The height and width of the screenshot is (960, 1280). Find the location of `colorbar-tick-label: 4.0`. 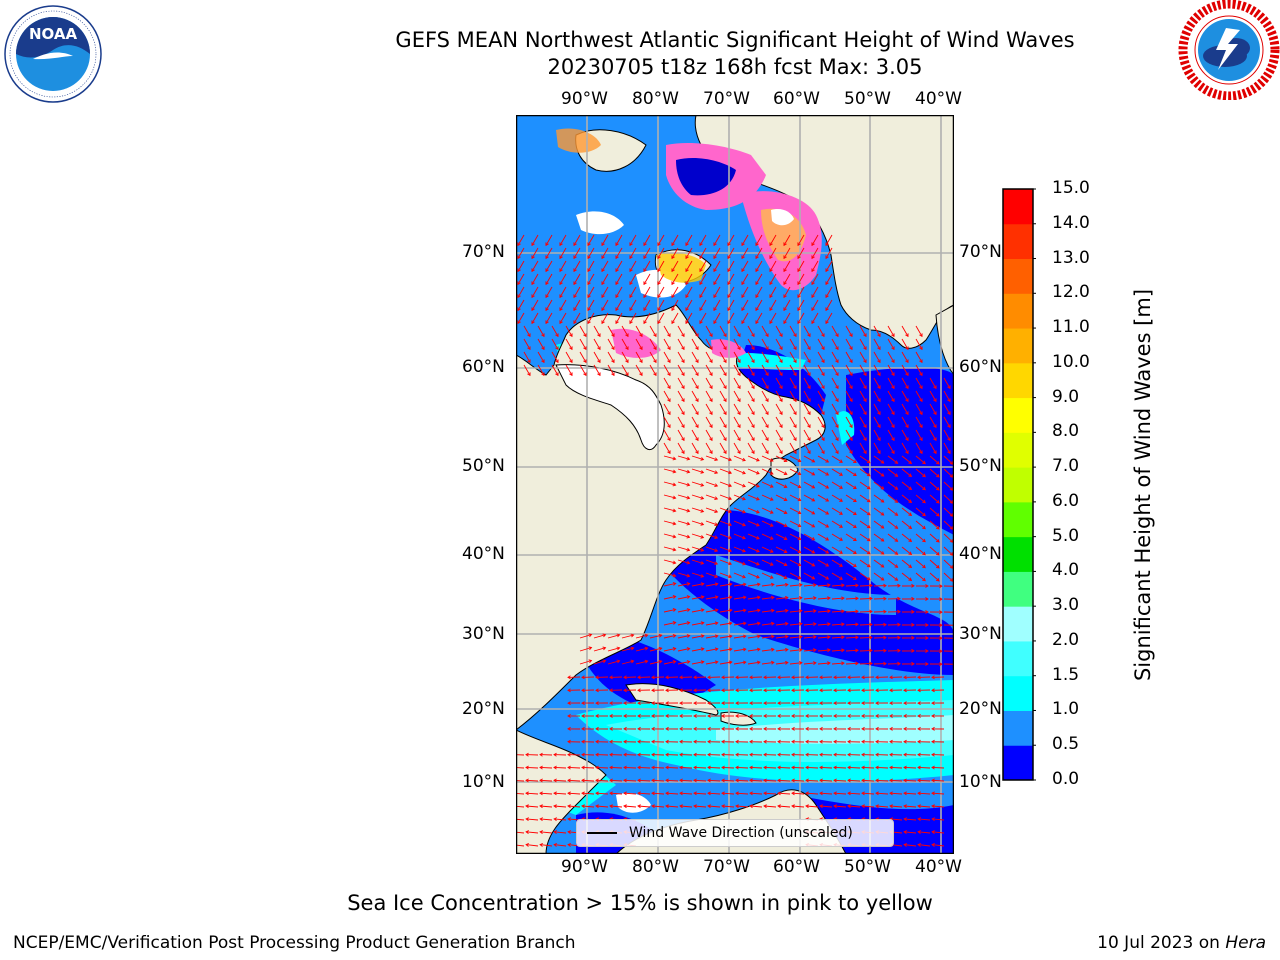

colorbar-tick-label: 4.0 is located at coordinates (1066, 570).